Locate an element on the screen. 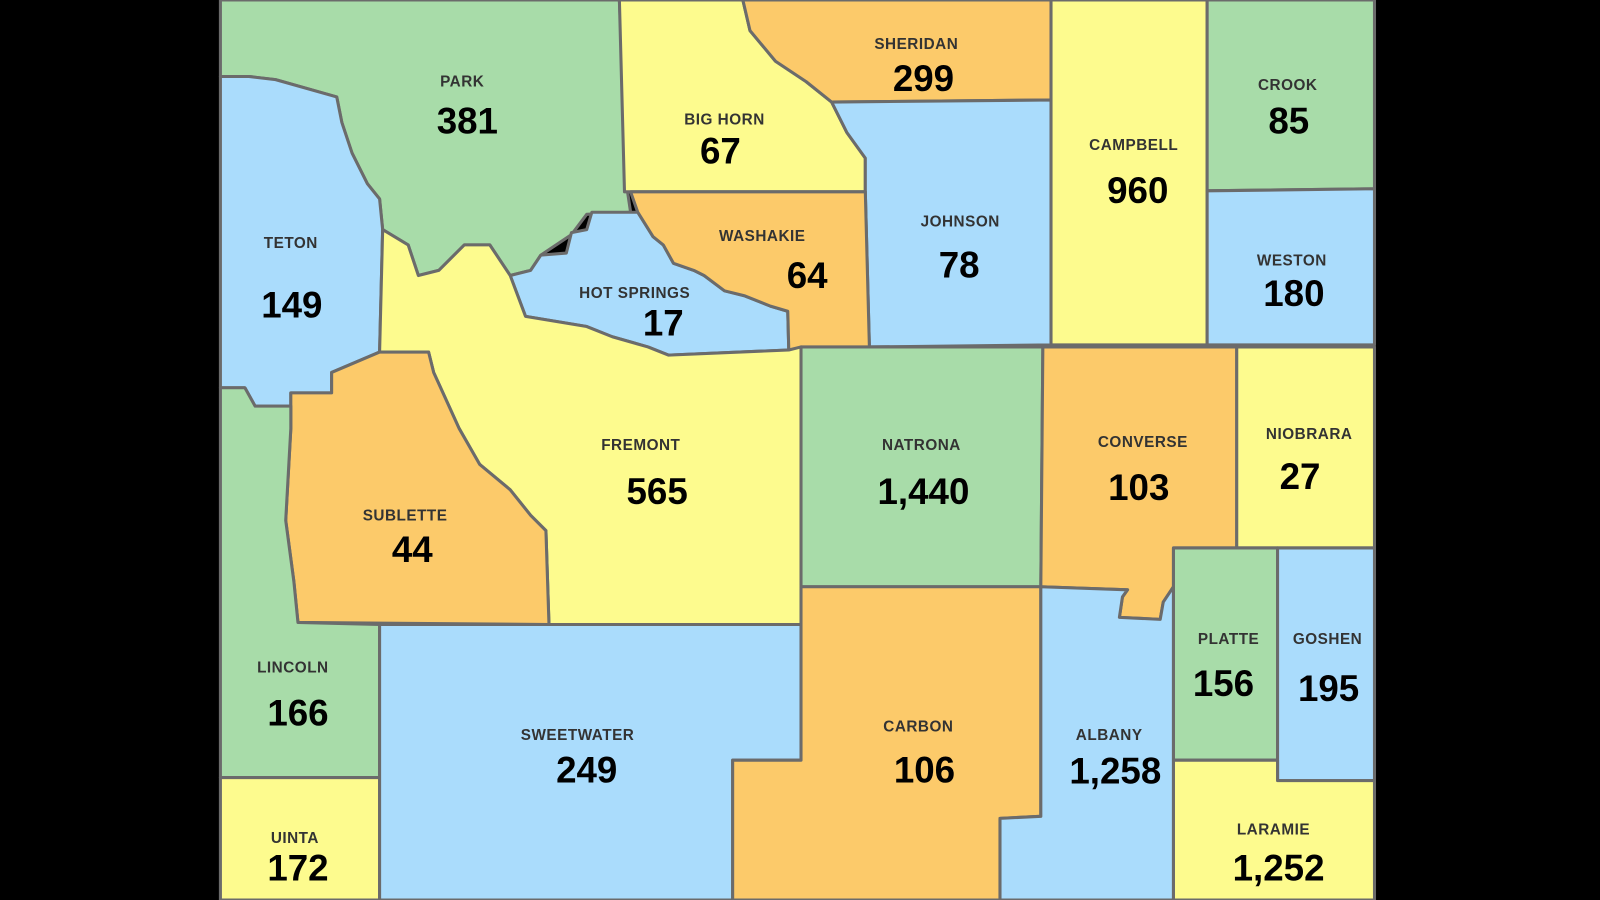  county-weston is located at coordinates (1291, 267).